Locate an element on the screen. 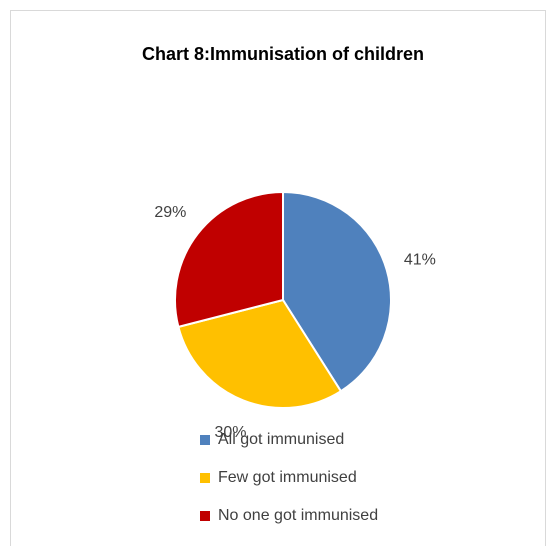  data-label: 41% is located at coordinates (420, 259).